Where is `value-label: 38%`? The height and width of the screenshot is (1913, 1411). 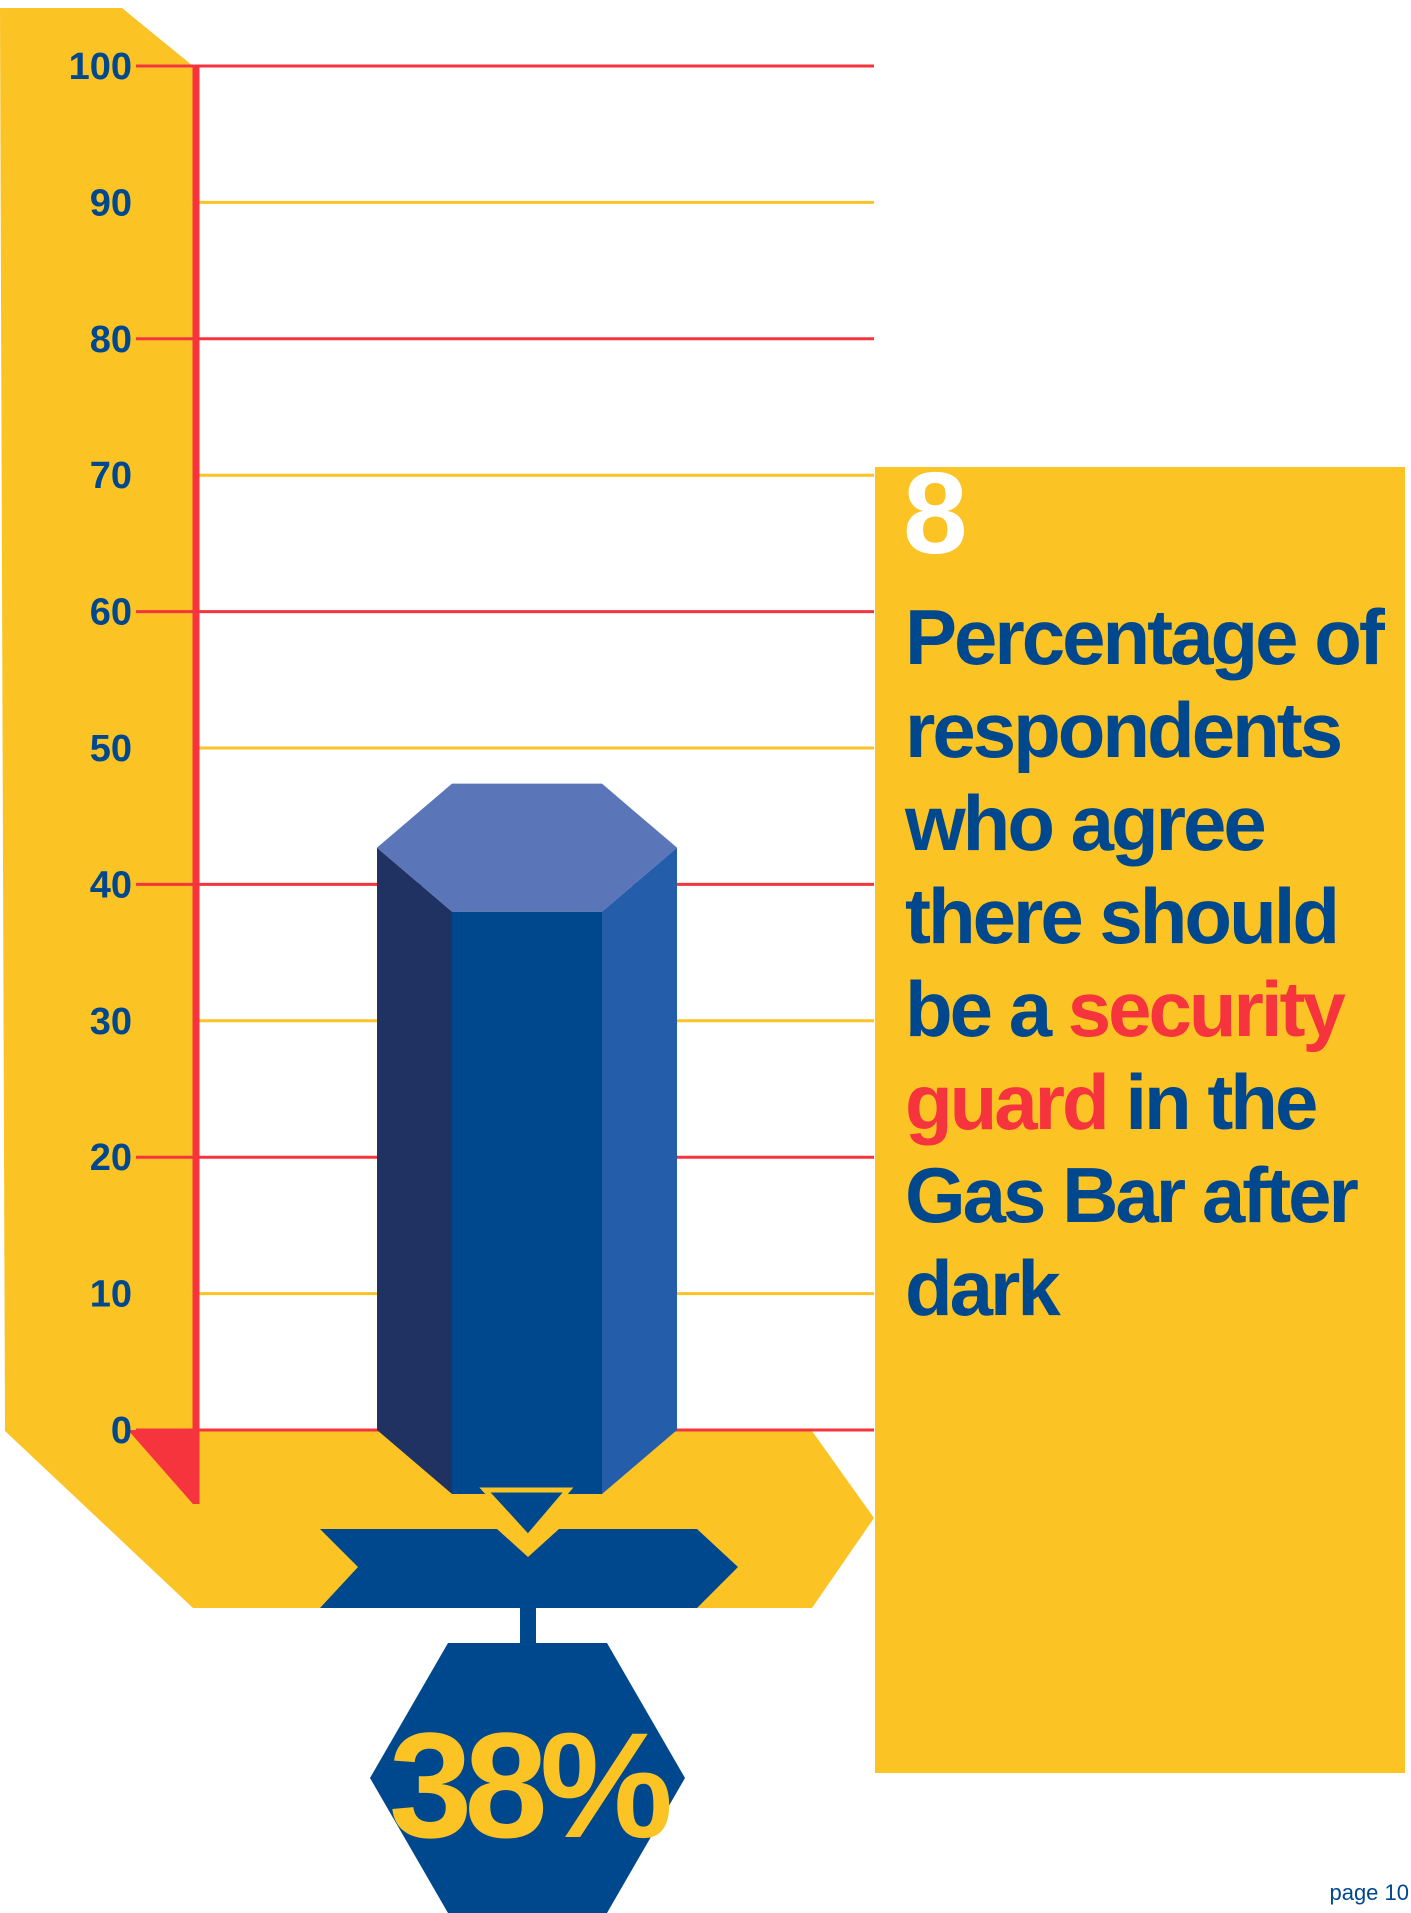
value-label: 38% is located at coordinates (529, 1785).